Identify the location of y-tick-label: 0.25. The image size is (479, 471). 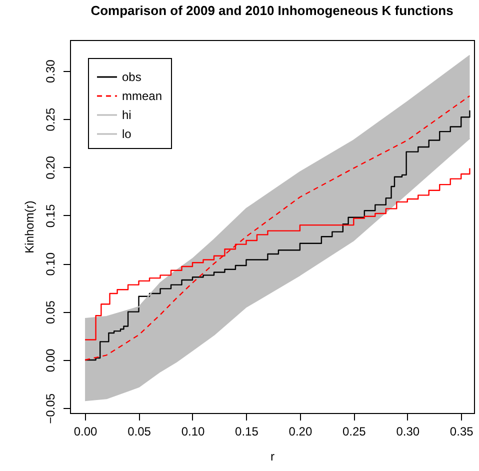
(51, 120).